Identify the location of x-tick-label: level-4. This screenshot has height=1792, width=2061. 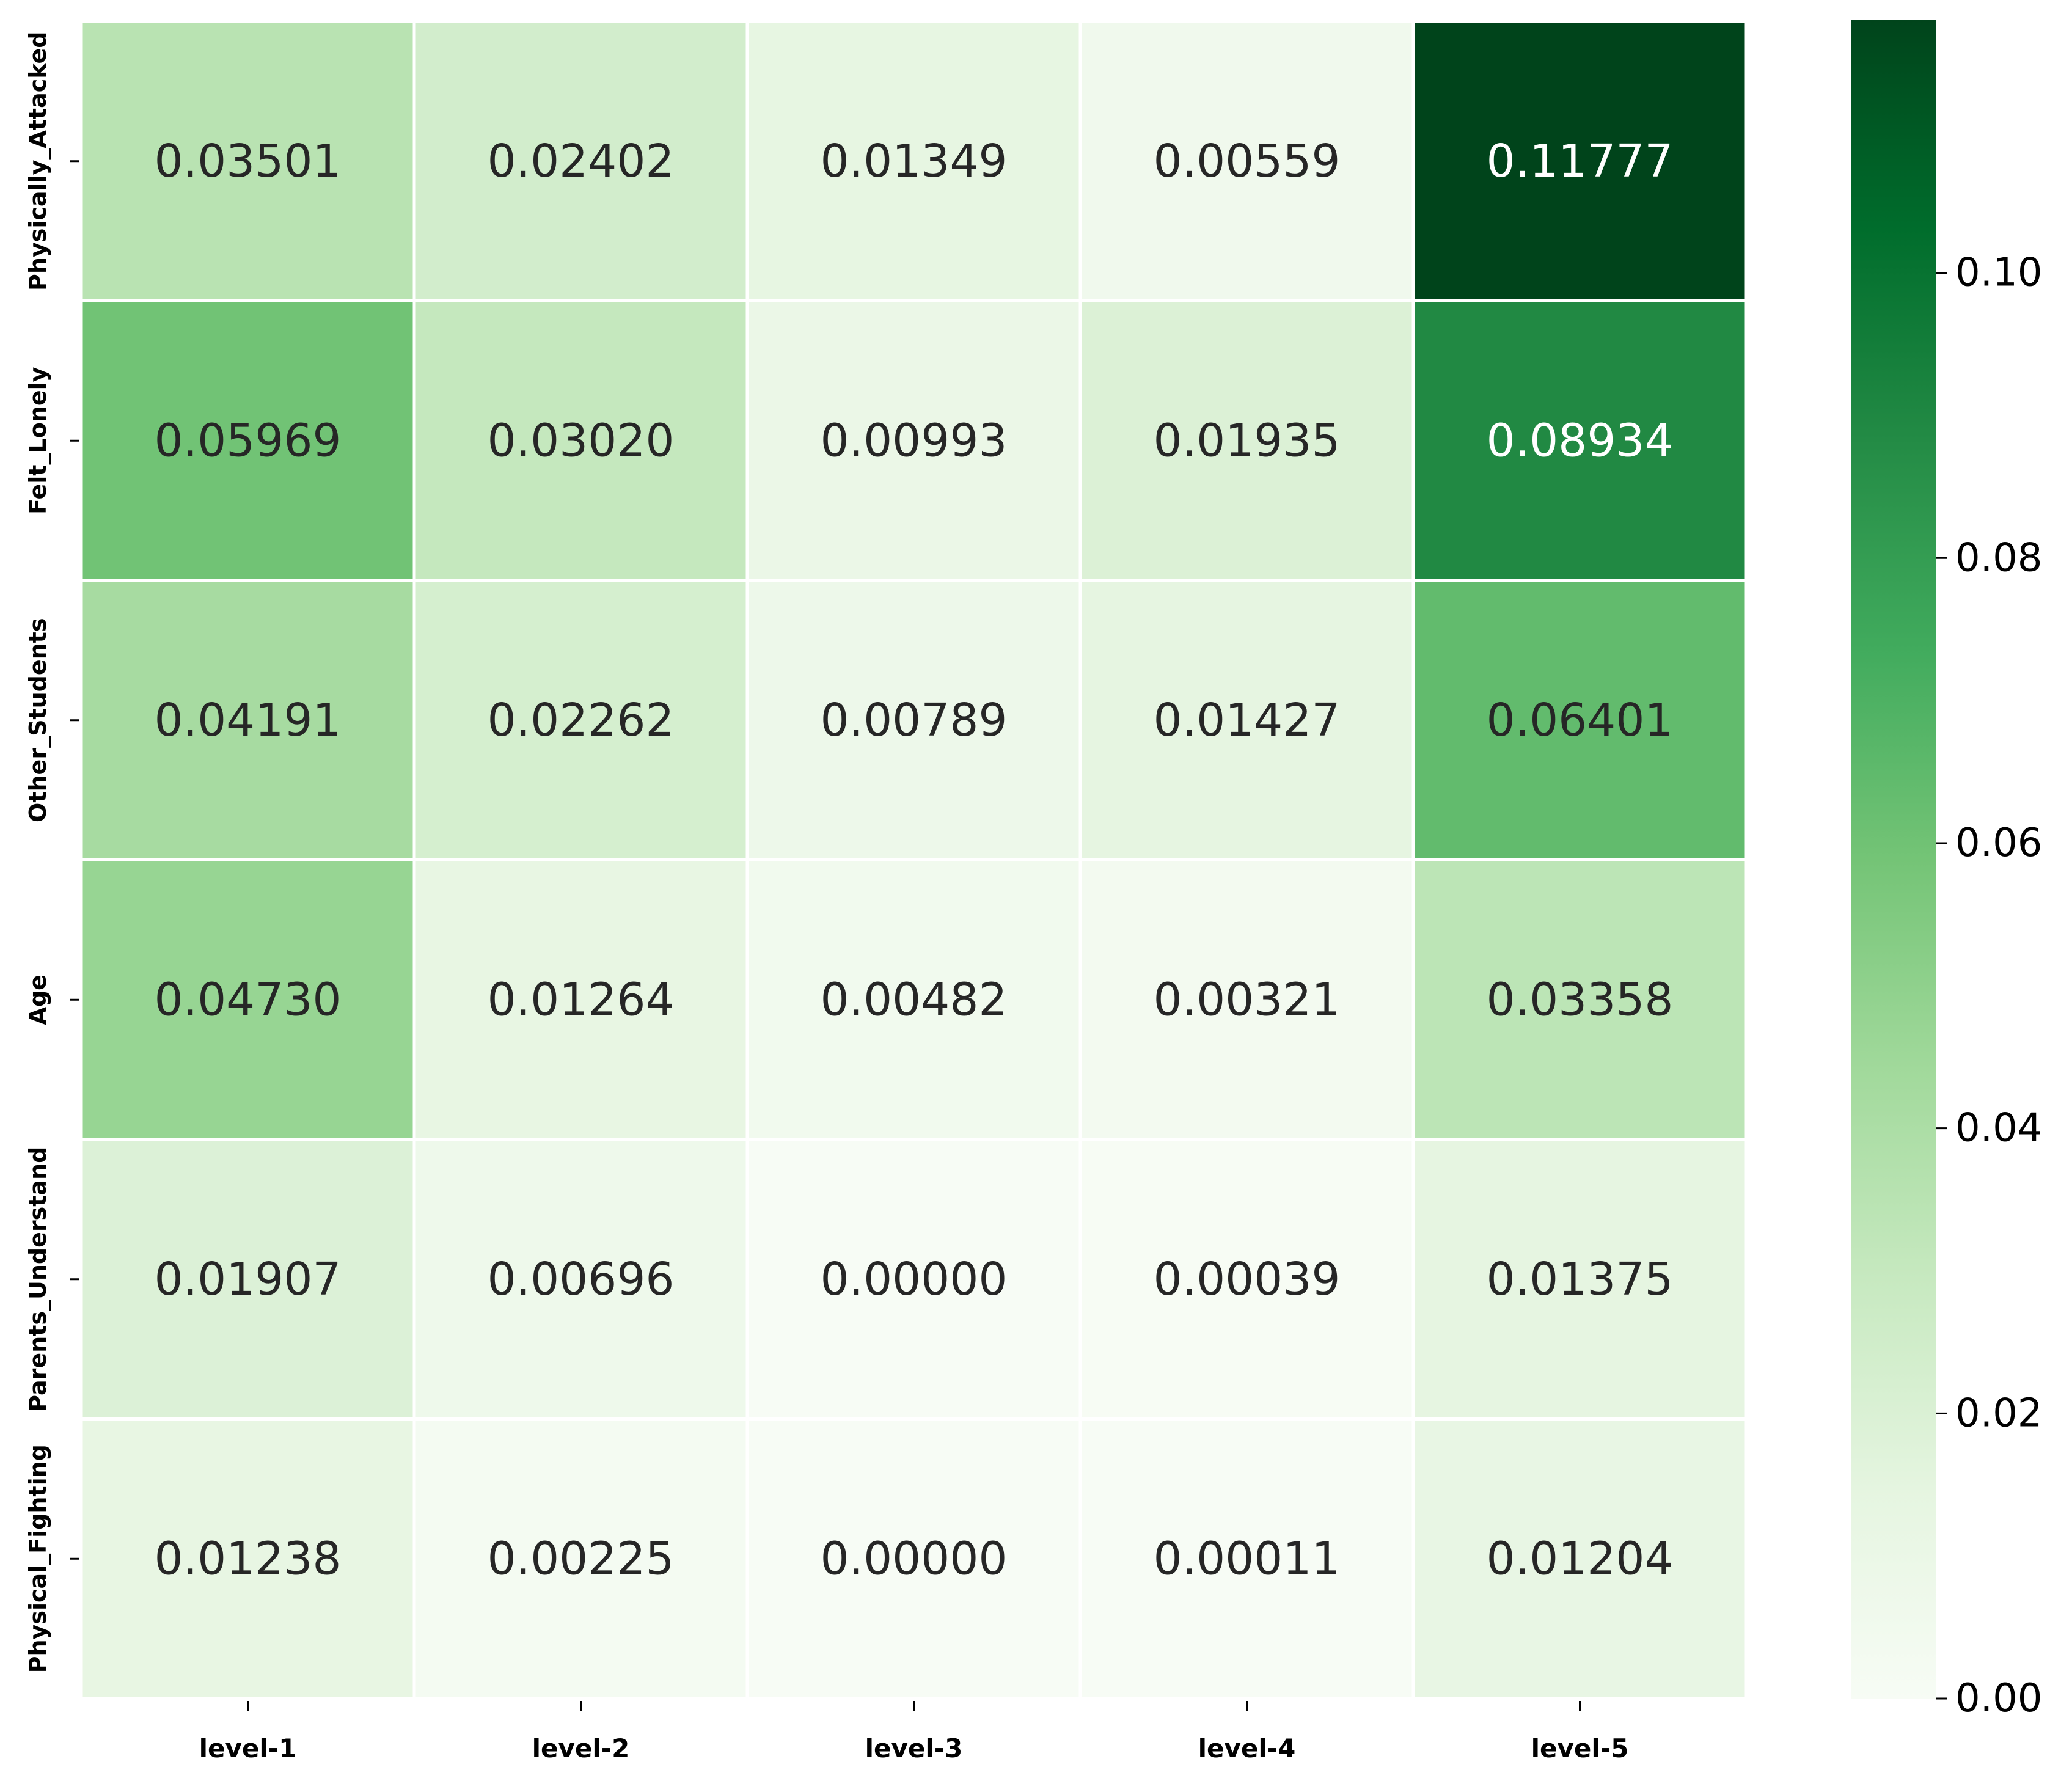
(1247, 1748).